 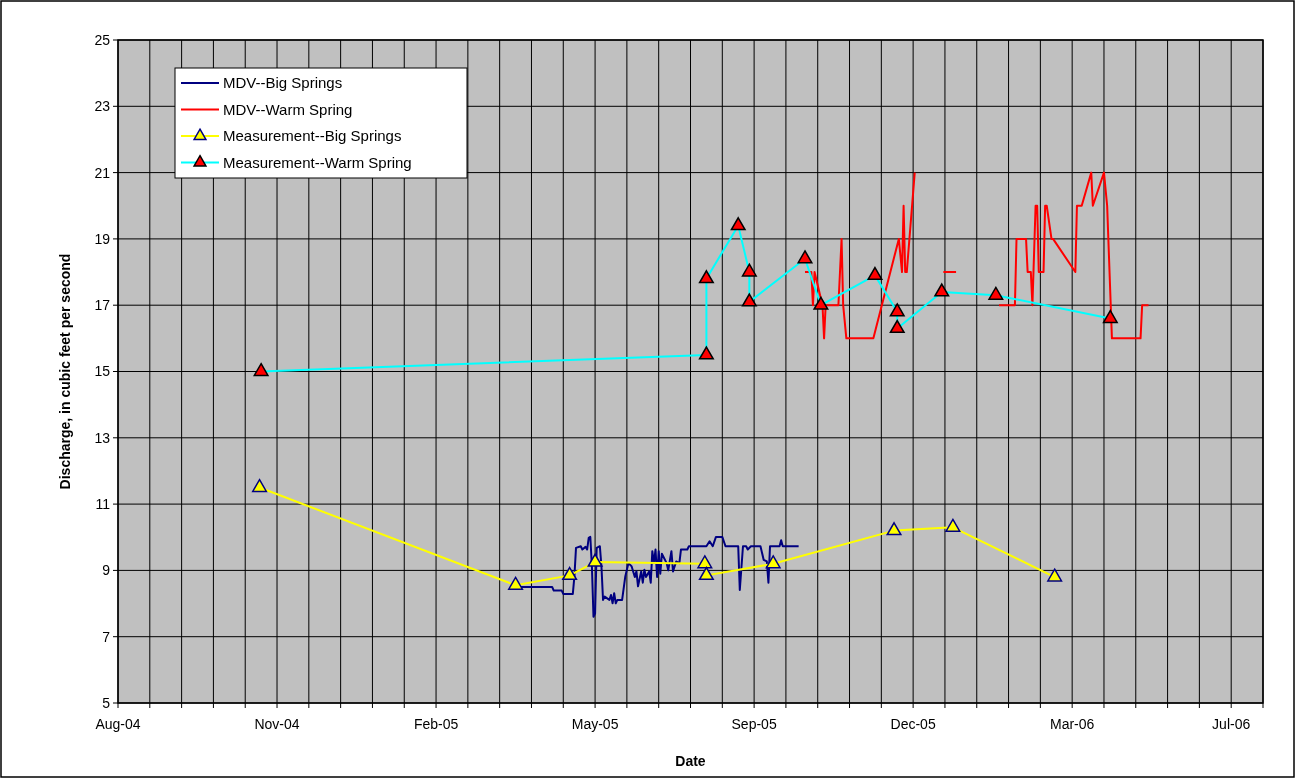 I want to click on x-axis-title: Date, so click(x=690, y=761).